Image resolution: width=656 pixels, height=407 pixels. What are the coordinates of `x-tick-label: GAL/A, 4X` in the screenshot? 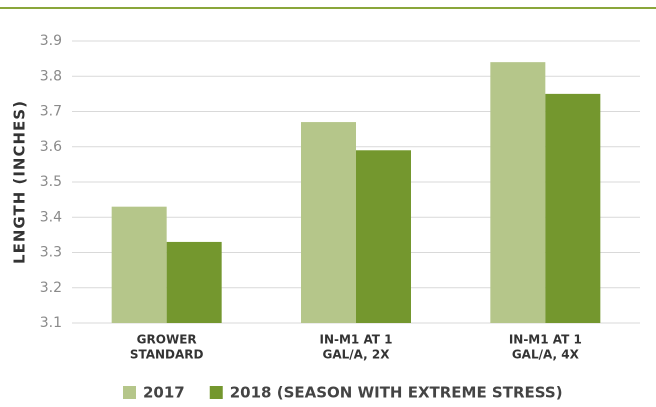 It's located at (546, 355).